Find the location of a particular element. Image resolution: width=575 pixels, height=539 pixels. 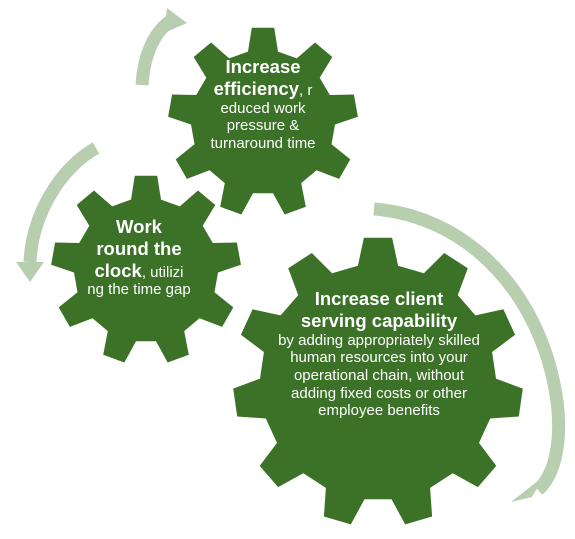

efficiency-body-1: , r is located at coordinates (306, 90).